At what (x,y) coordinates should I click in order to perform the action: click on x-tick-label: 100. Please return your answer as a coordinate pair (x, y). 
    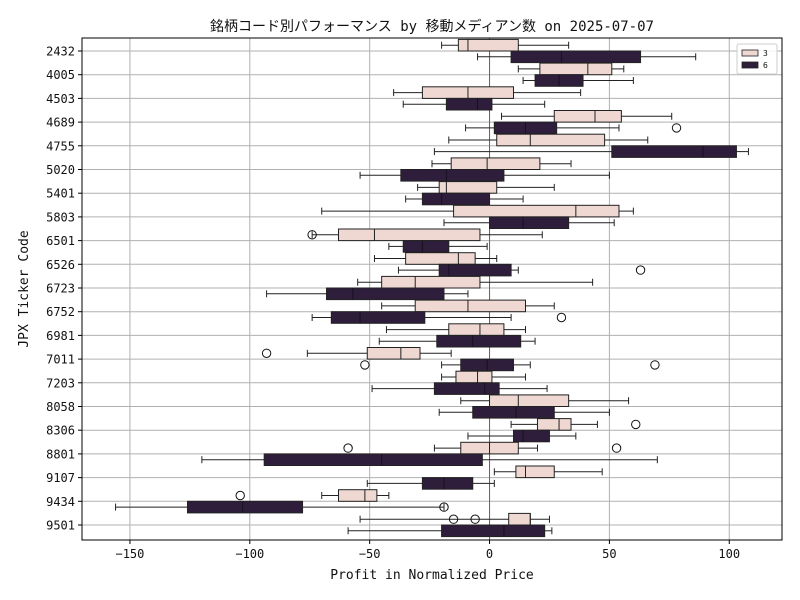
    Looking at the image, I should click on (729, 554).